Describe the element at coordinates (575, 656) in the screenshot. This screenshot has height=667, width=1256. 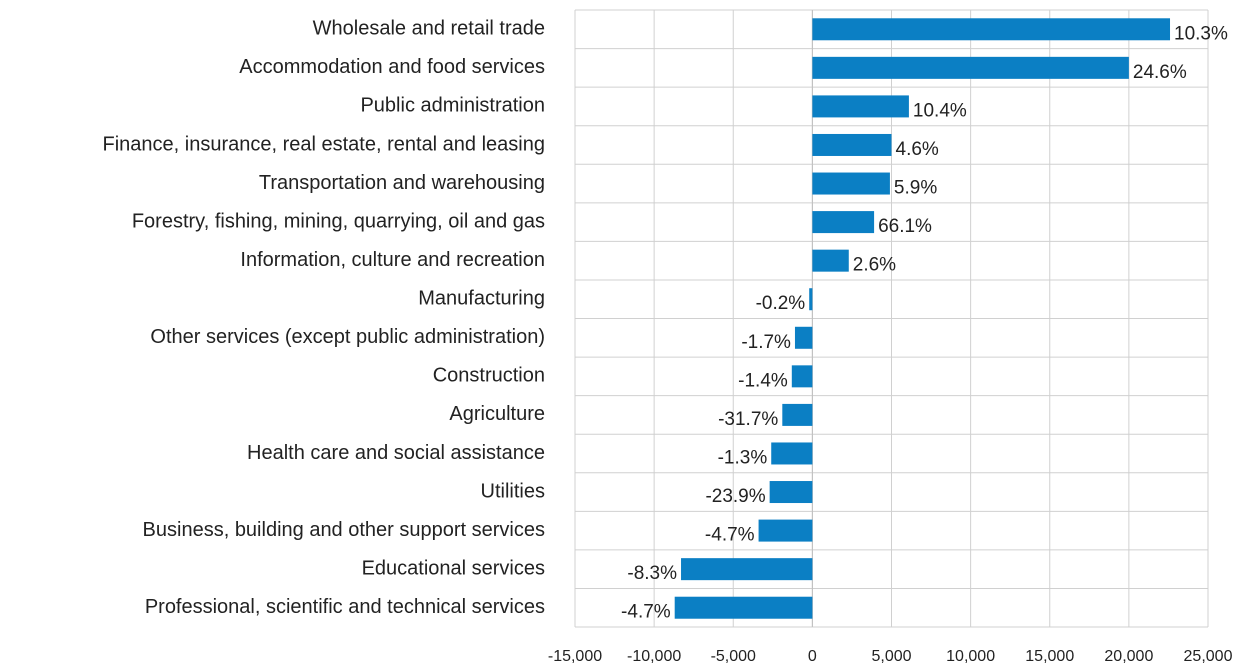
I see `x-tick-label: -15,000` at that location.